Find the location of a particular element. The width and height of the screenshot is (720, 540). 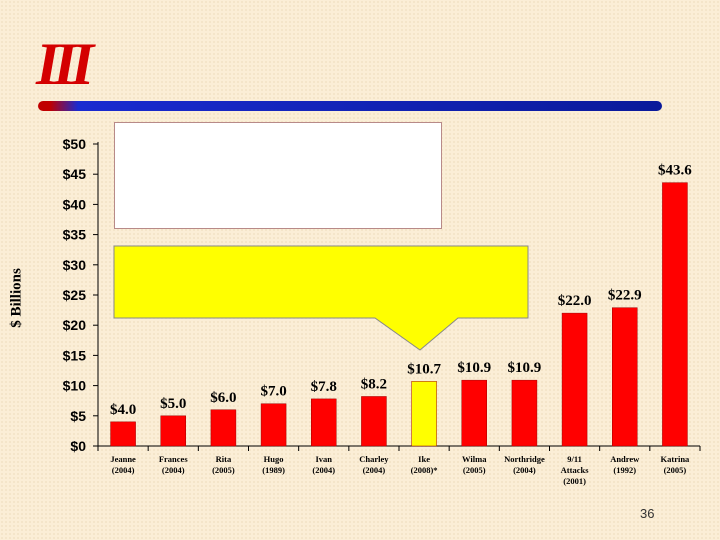

y-tick-label: $15 is located at coordinates (75, 355).